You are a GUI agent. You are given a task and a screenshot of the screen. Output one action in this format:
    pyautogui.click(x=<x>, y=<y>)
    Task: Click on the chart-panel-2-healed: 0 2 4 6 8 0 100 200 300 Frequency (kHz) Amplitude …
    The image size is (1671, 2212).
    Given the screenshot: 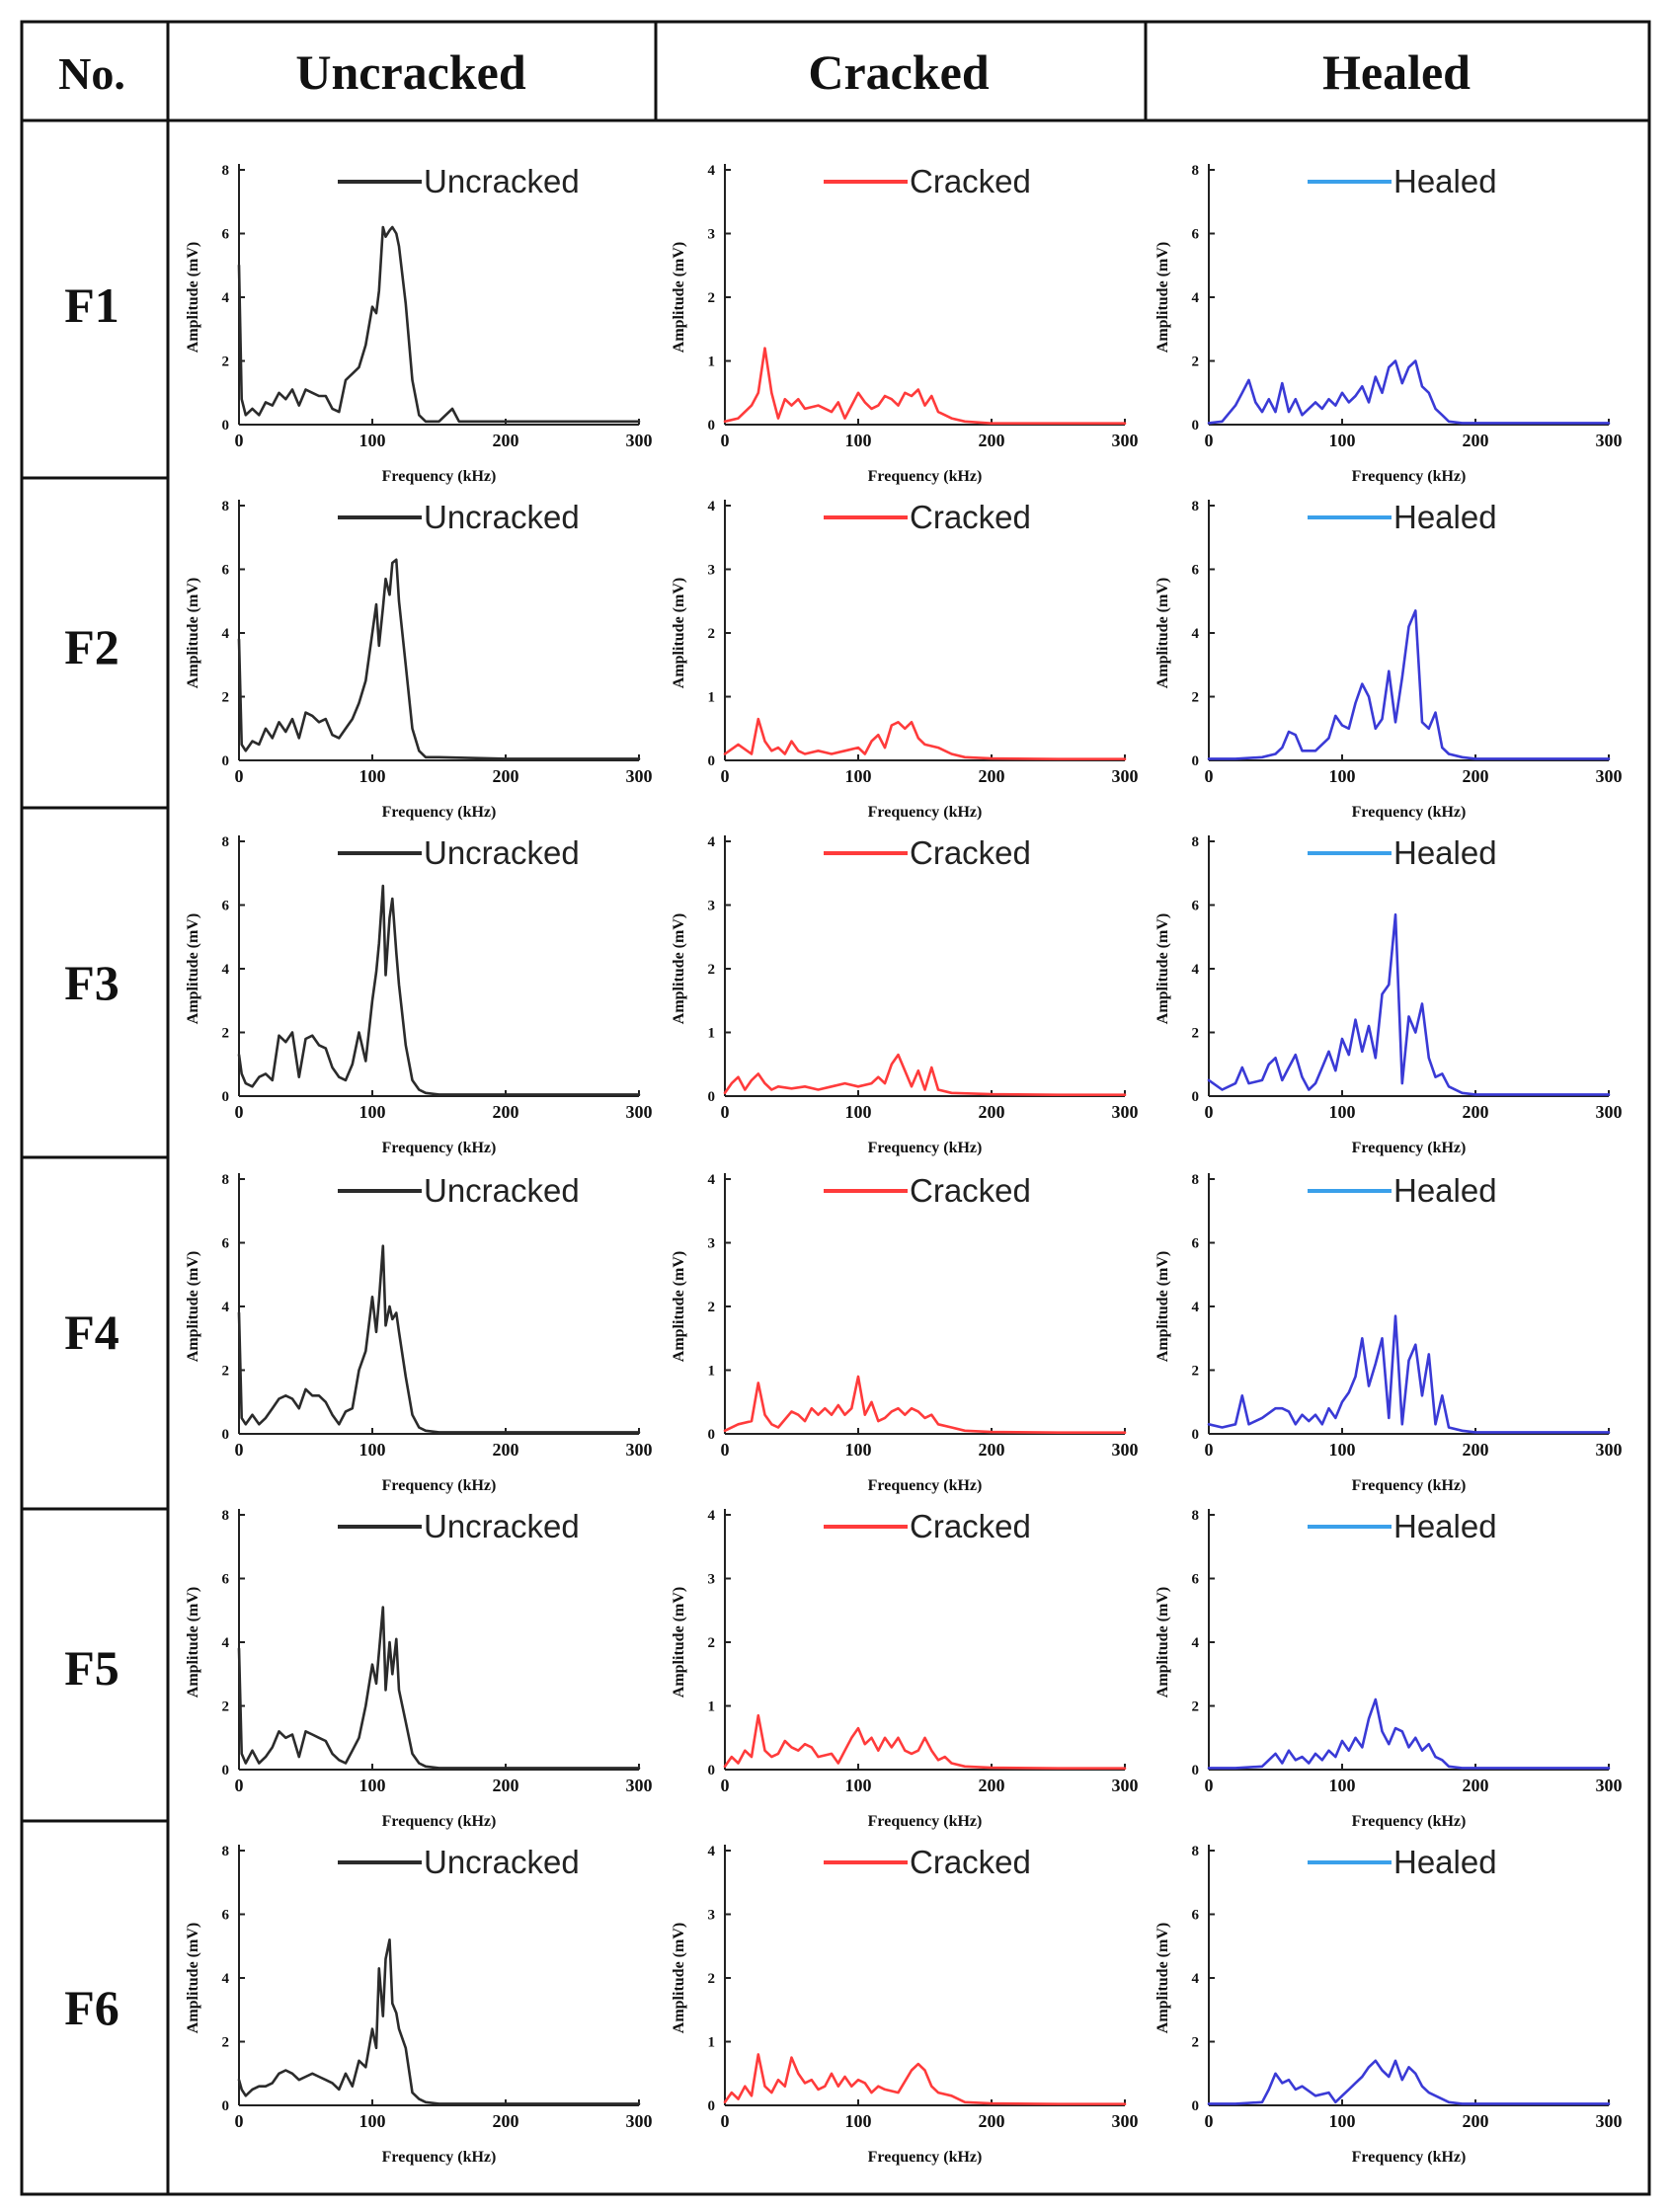 What is the action you would take?
    pyautogui.click(x=1388, y=660)
    